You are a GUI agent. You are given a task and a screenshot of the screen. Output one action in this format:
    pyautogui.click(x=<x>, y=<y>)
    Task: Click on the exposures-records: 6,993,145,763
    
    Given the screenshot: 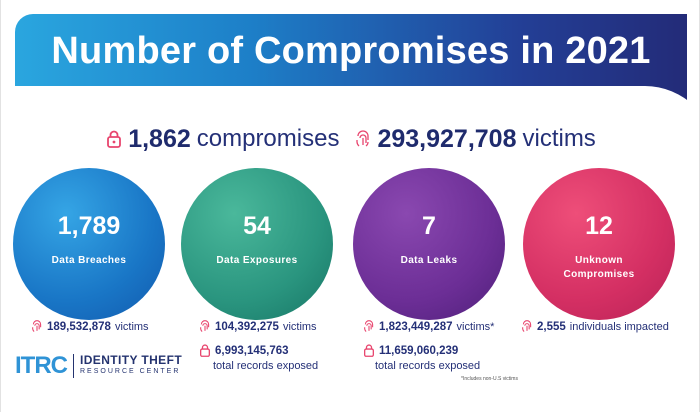 What is the action you would take?
    pyautogui.click(x=244, y=350)
    